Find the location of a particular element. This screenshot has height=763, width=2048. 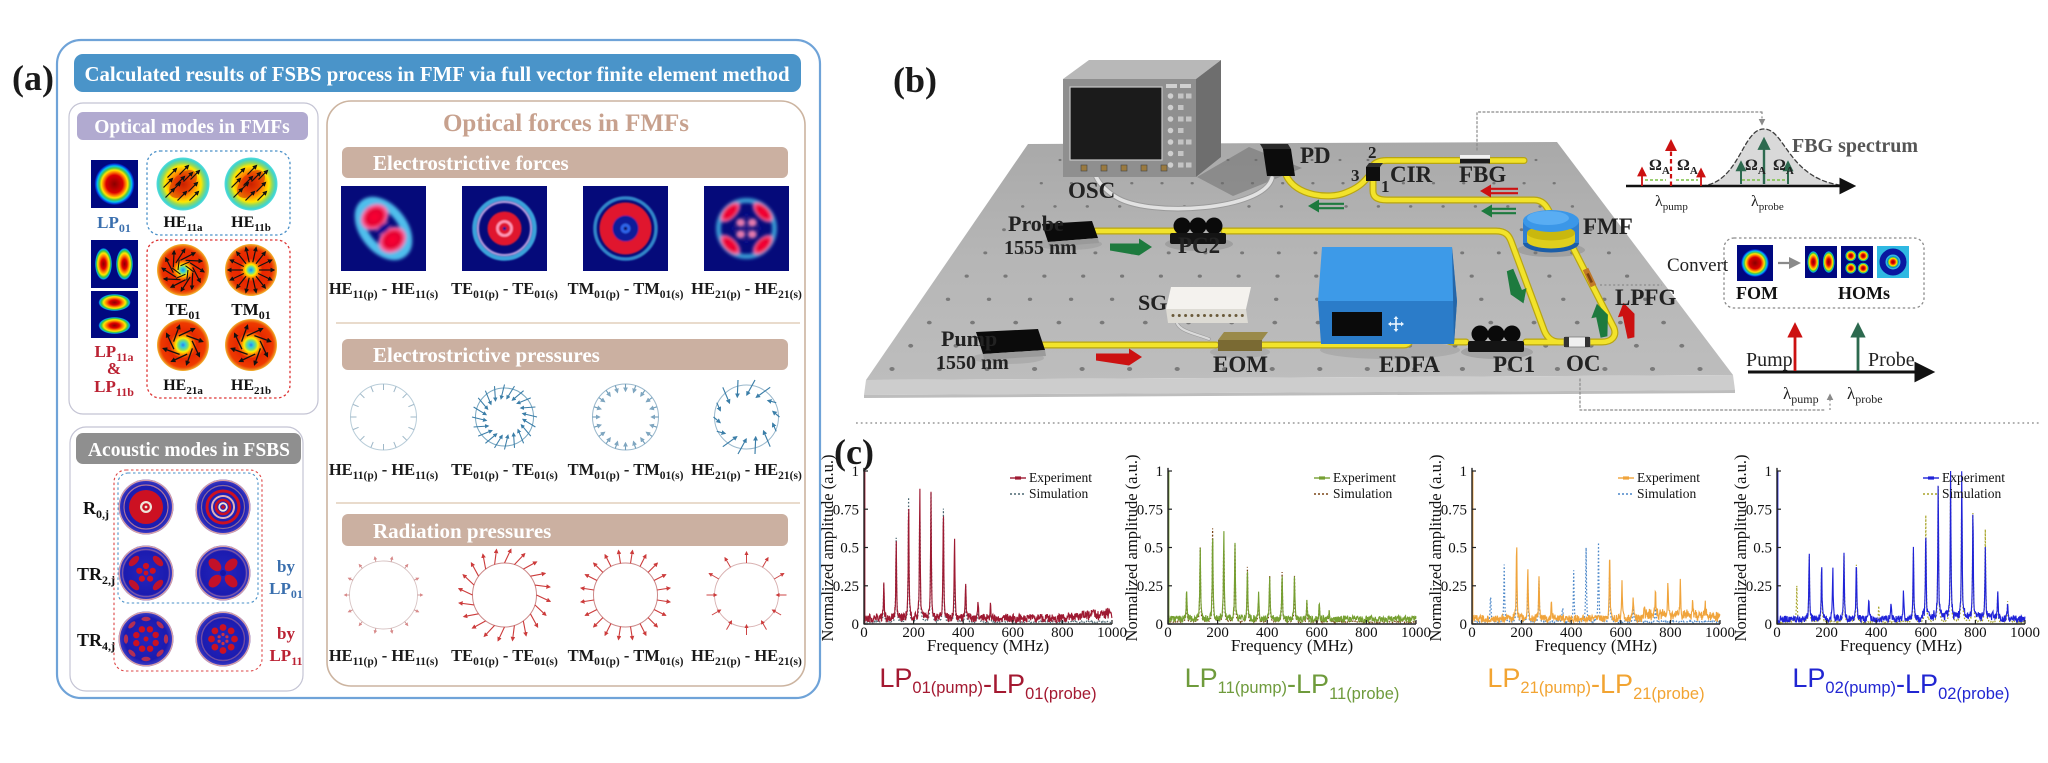

svg-text: FBG is located at coordinates (1482, 174).